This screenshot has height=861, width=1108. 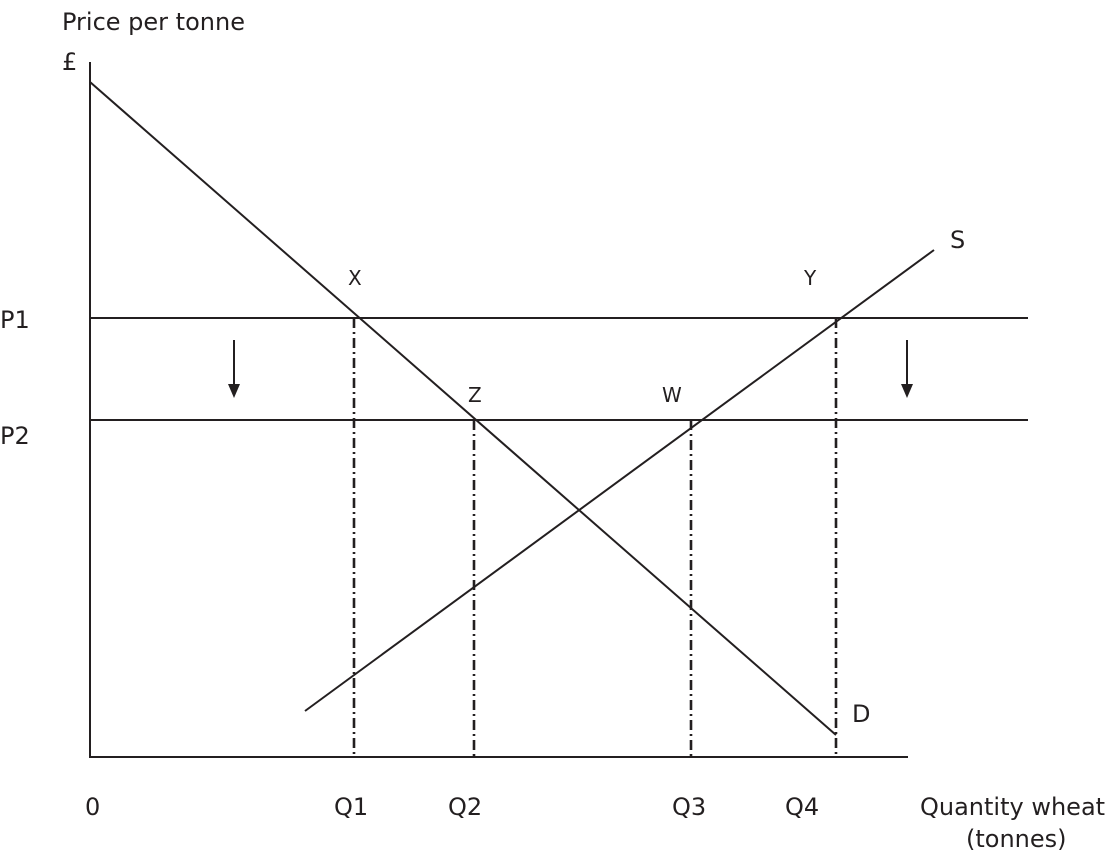 What do you see at coordinates (92, 807) in the screenshot?
I see `origin-label: 0` at bounding box center [92, 807].